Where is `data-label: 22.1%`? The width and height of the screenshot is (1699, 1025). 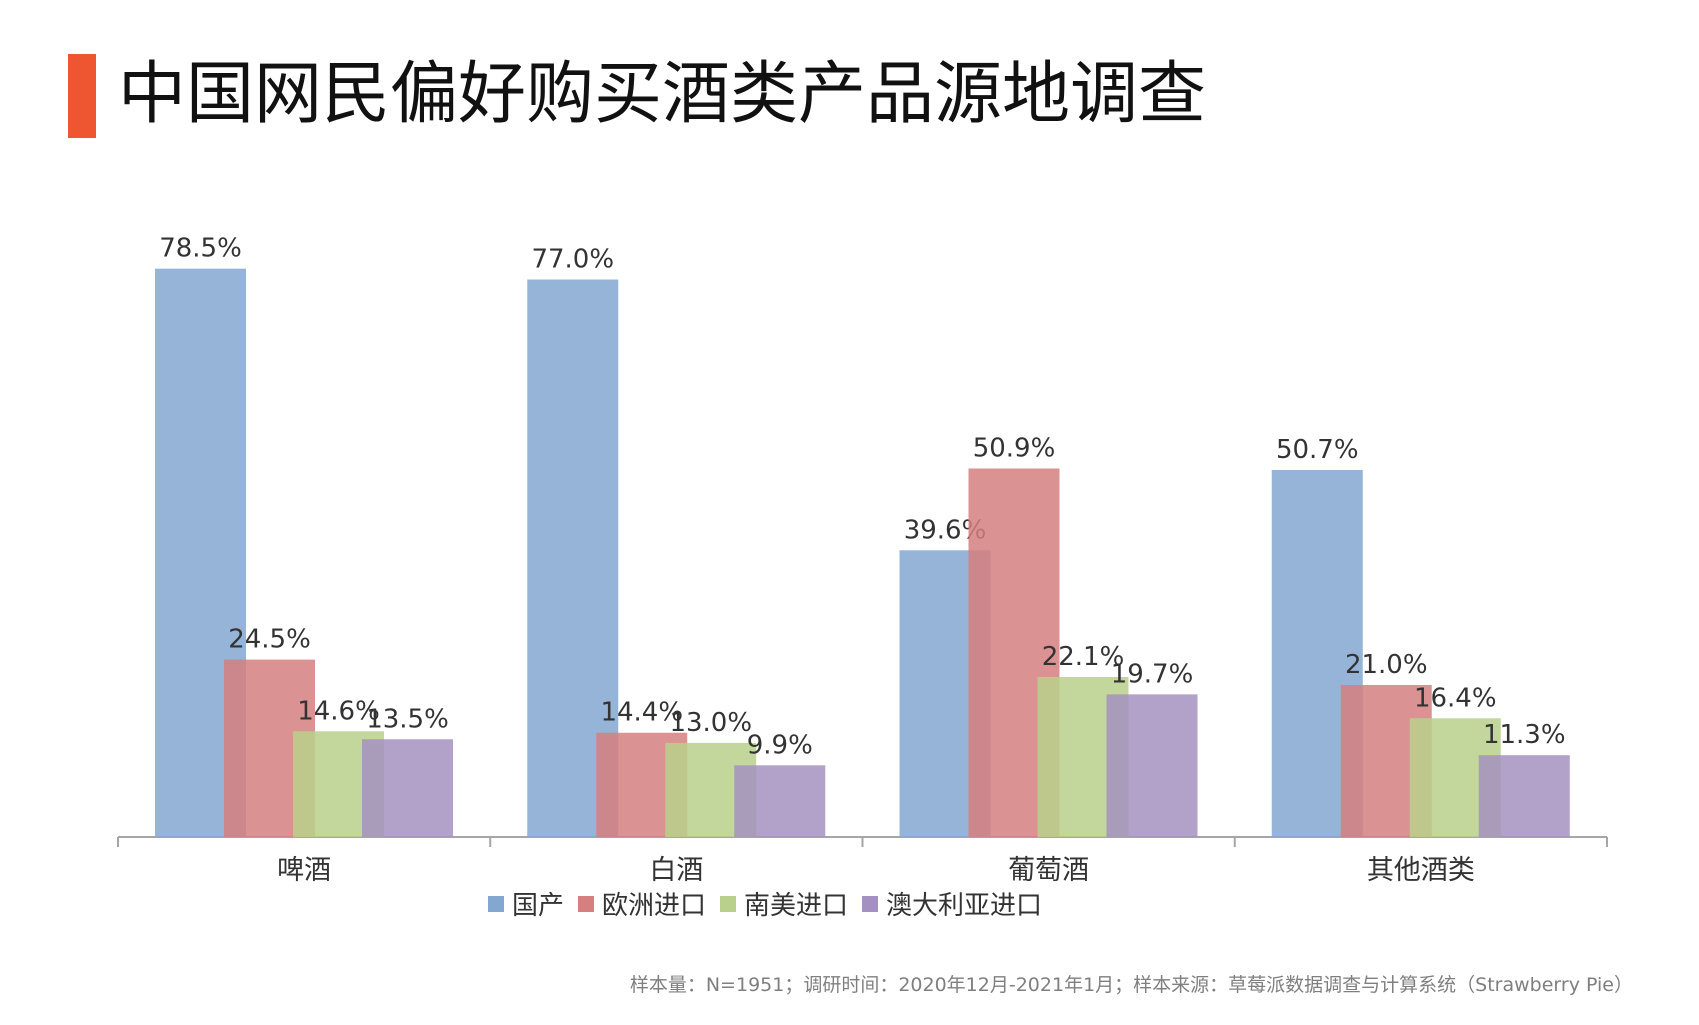 data-label: 22.1% is located at coordinates (1083, 657).